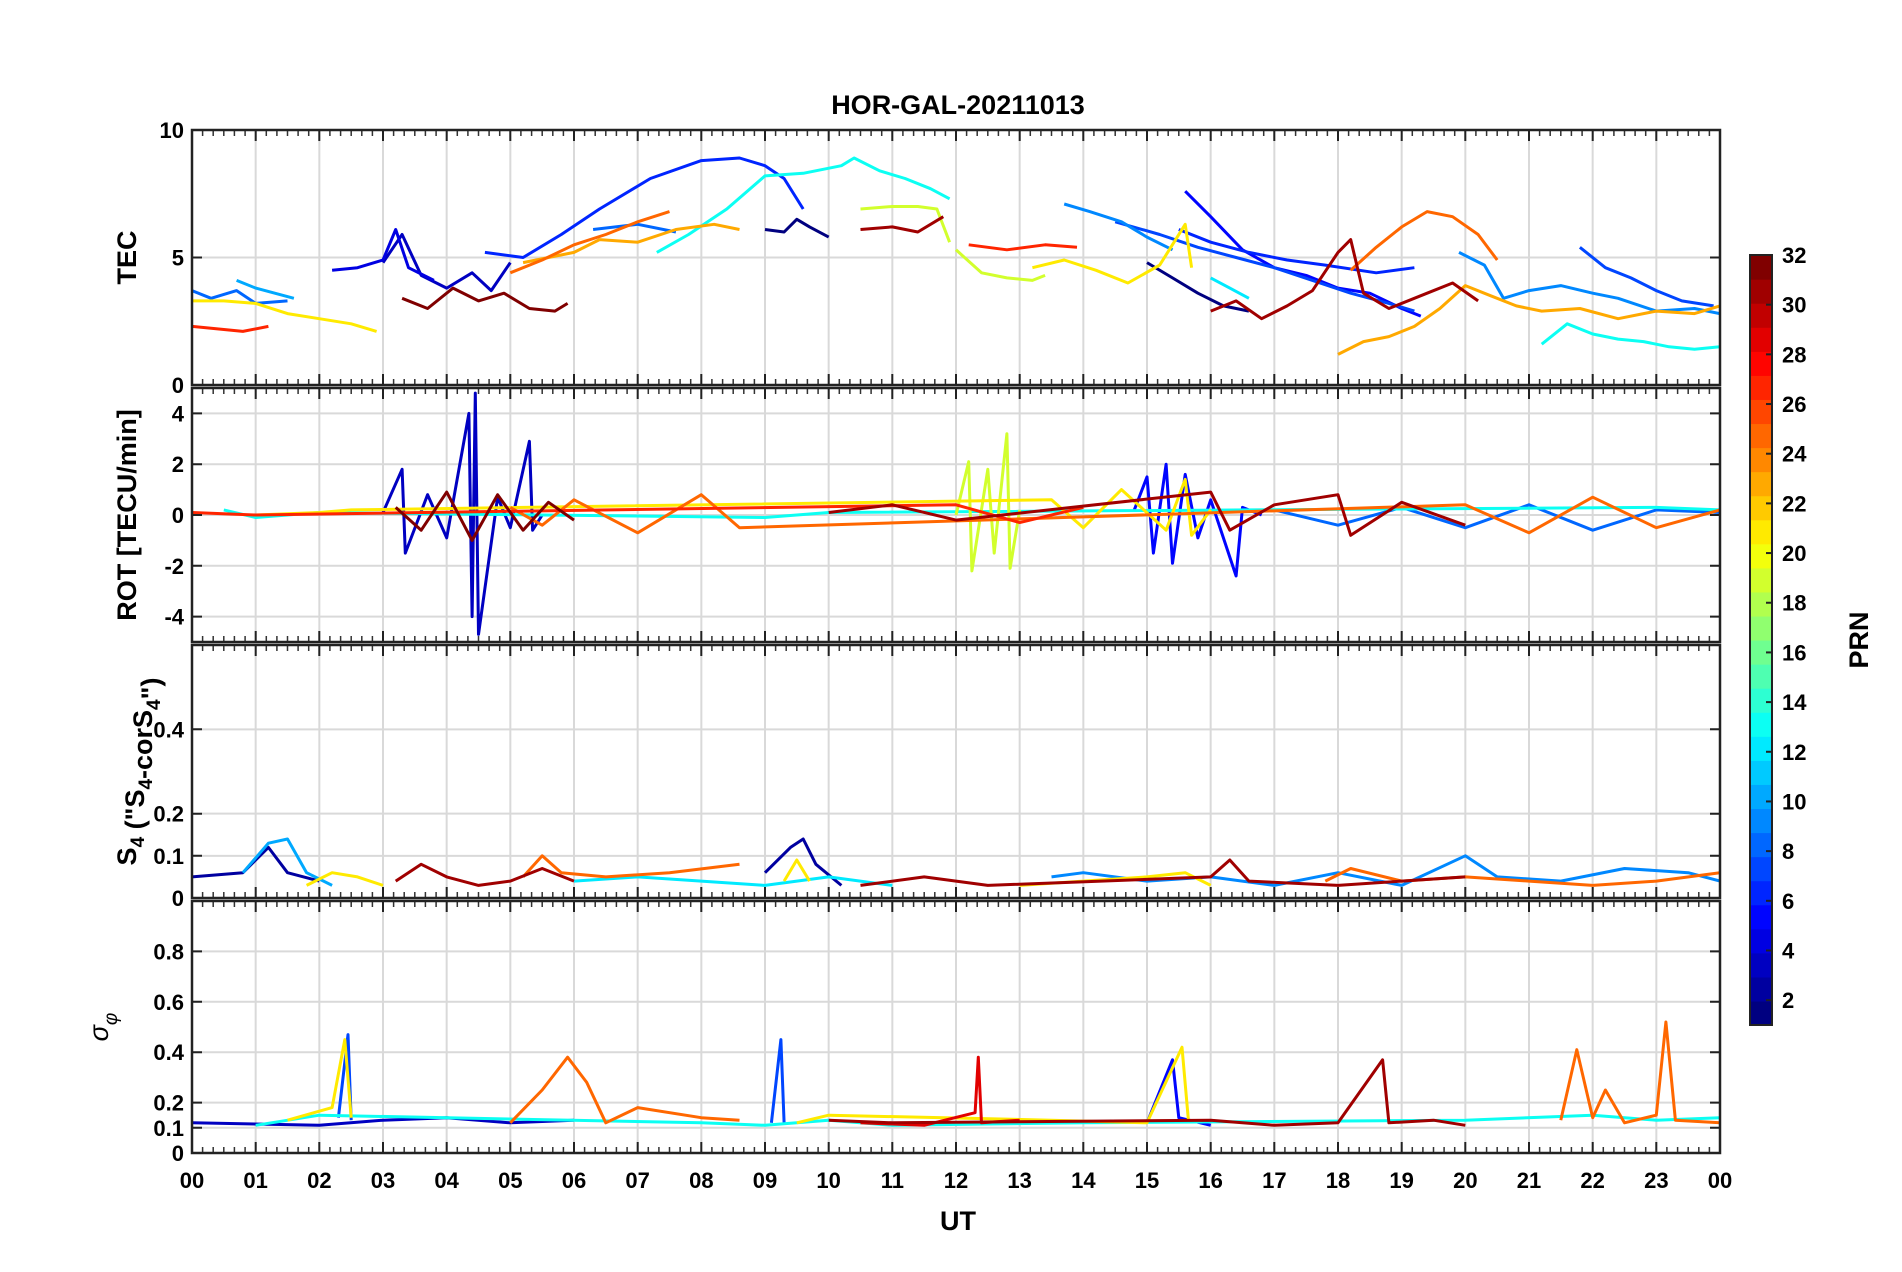  Describe the element at coordinates (172, 130) in the screenshot. I see `y-tick-label: 10` at that location.